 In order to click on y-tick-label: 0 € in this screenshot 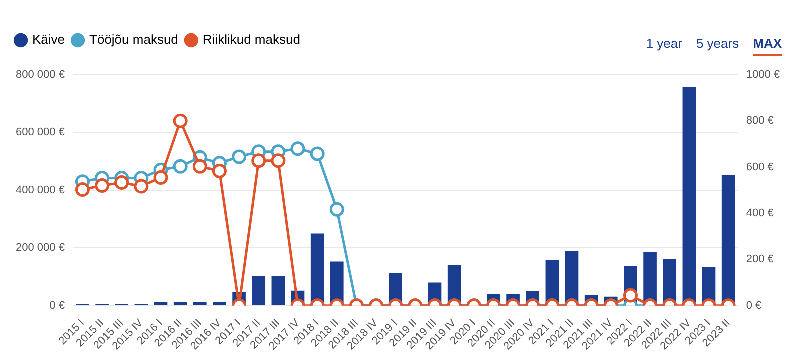, I will do `click(57, 306)`.